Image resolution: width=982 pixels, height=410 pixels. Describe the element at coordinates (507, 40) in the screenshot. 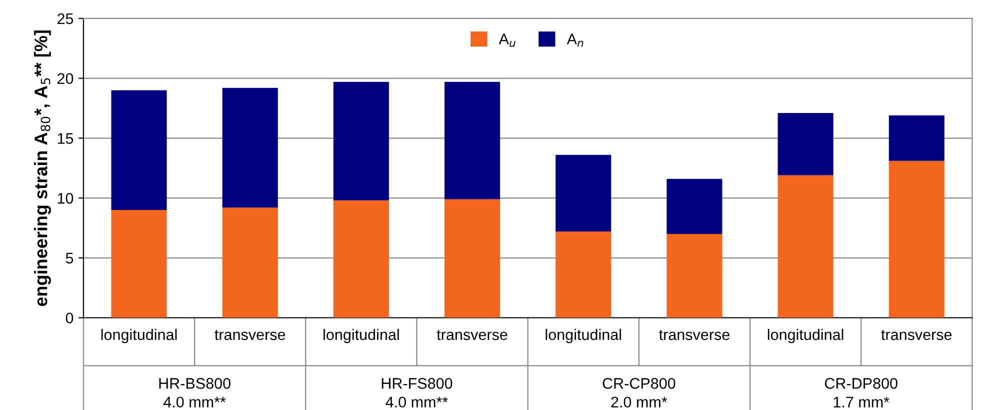

I see `legend-label: A$_{u}$` at that location.